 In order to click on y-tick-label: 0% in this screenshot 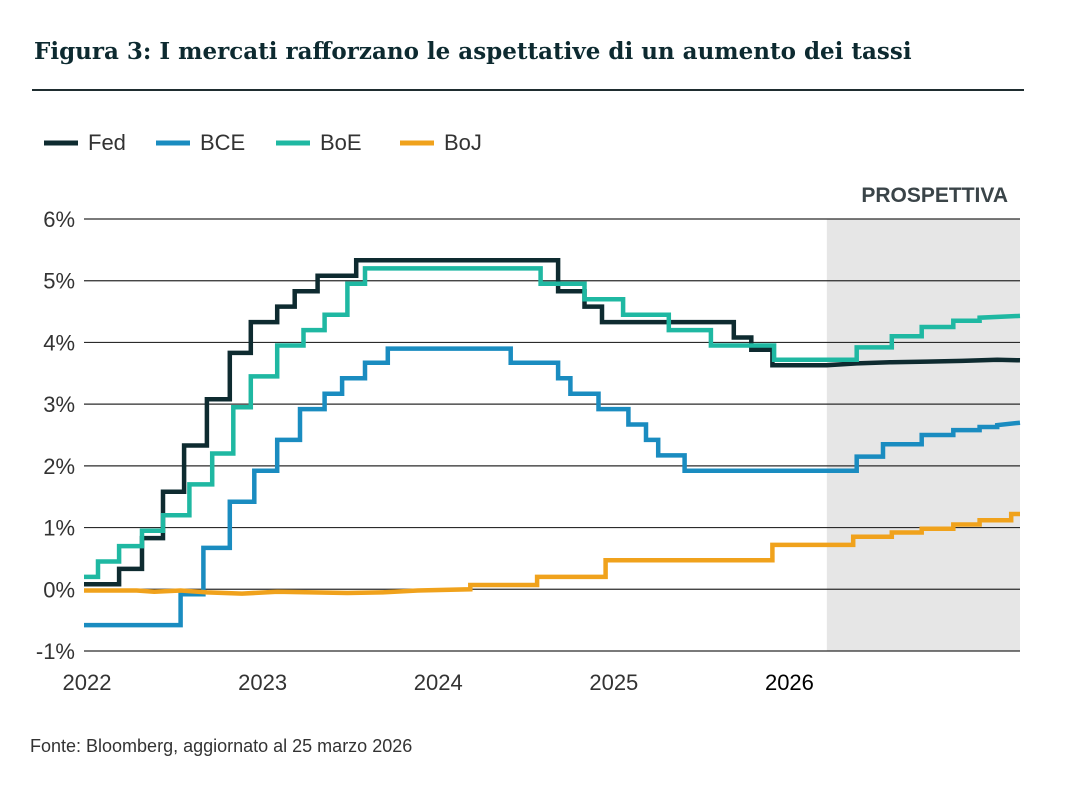, I will do `click(59, 589)`.